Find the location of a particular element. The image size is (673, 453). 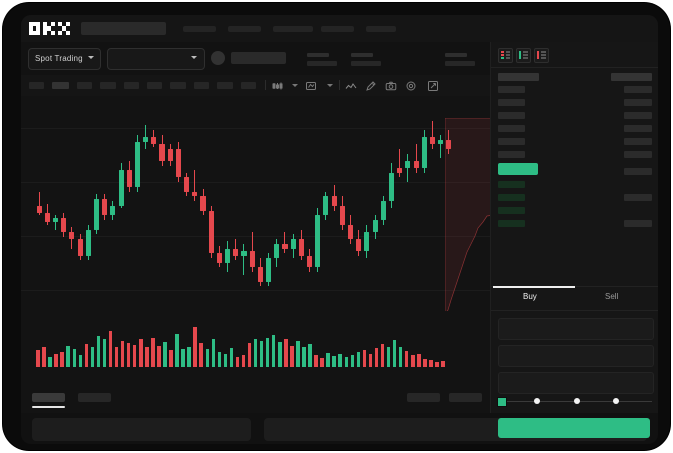

tab-buy: Buy is located at coordinates (530, 296).